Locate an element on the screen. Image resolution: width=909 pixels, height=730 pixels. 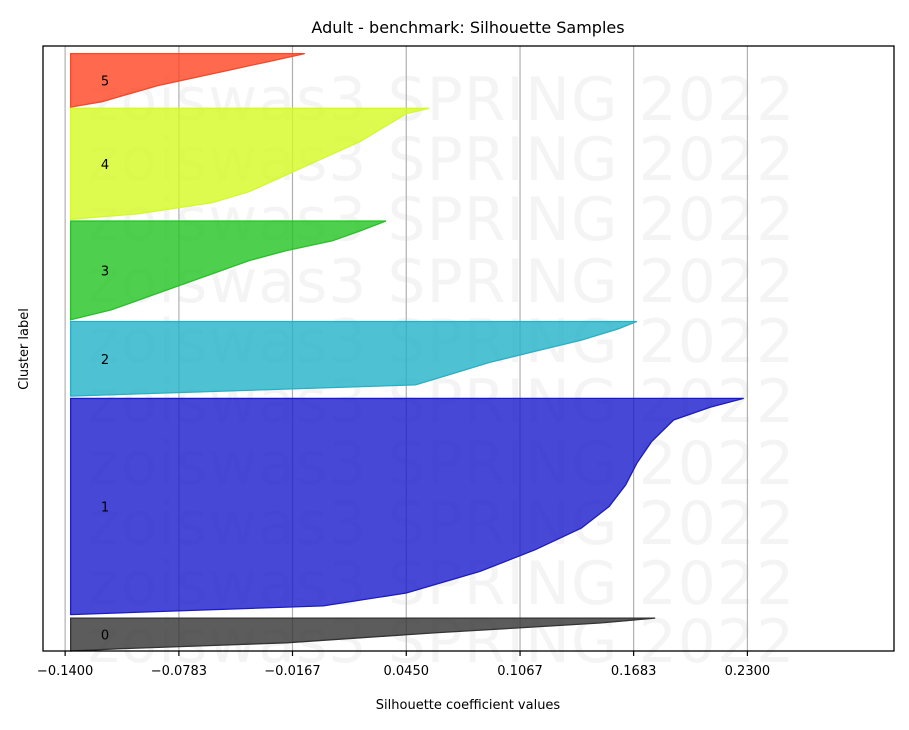
cluster-labels: 0 1 2 3 4 5 is located at coordinates (105, 358).